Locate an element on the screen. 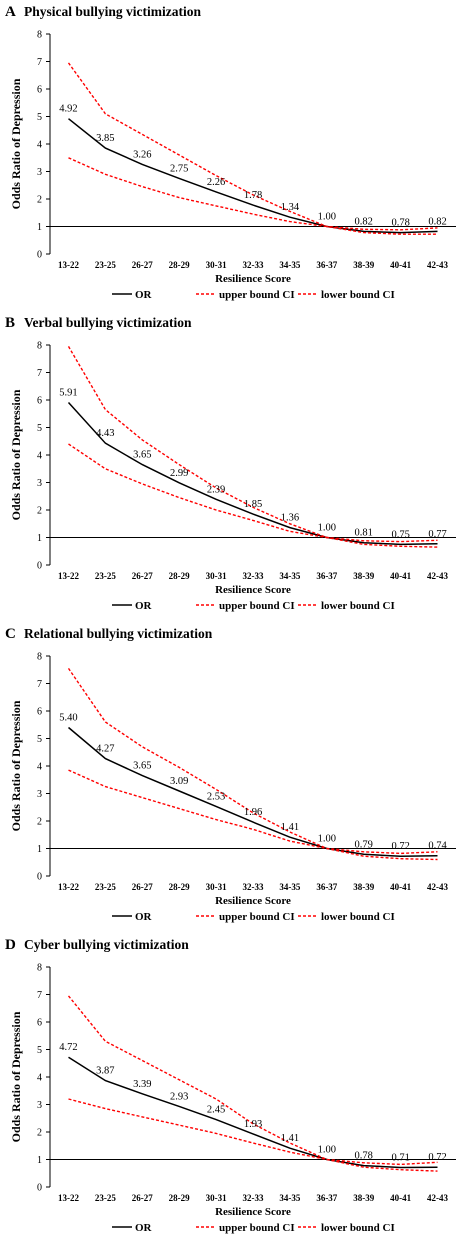  or-data-label: 2.45 is located at coordinates (216, 1110).